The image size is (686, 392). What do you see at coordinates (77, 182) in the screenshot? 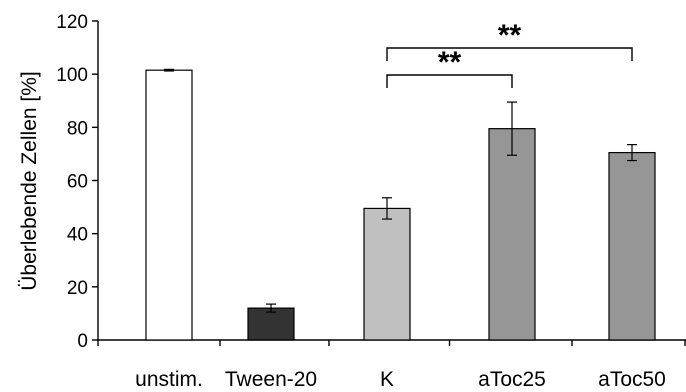
I see `y-tick-label: 60` at bounding box center [77, 182].